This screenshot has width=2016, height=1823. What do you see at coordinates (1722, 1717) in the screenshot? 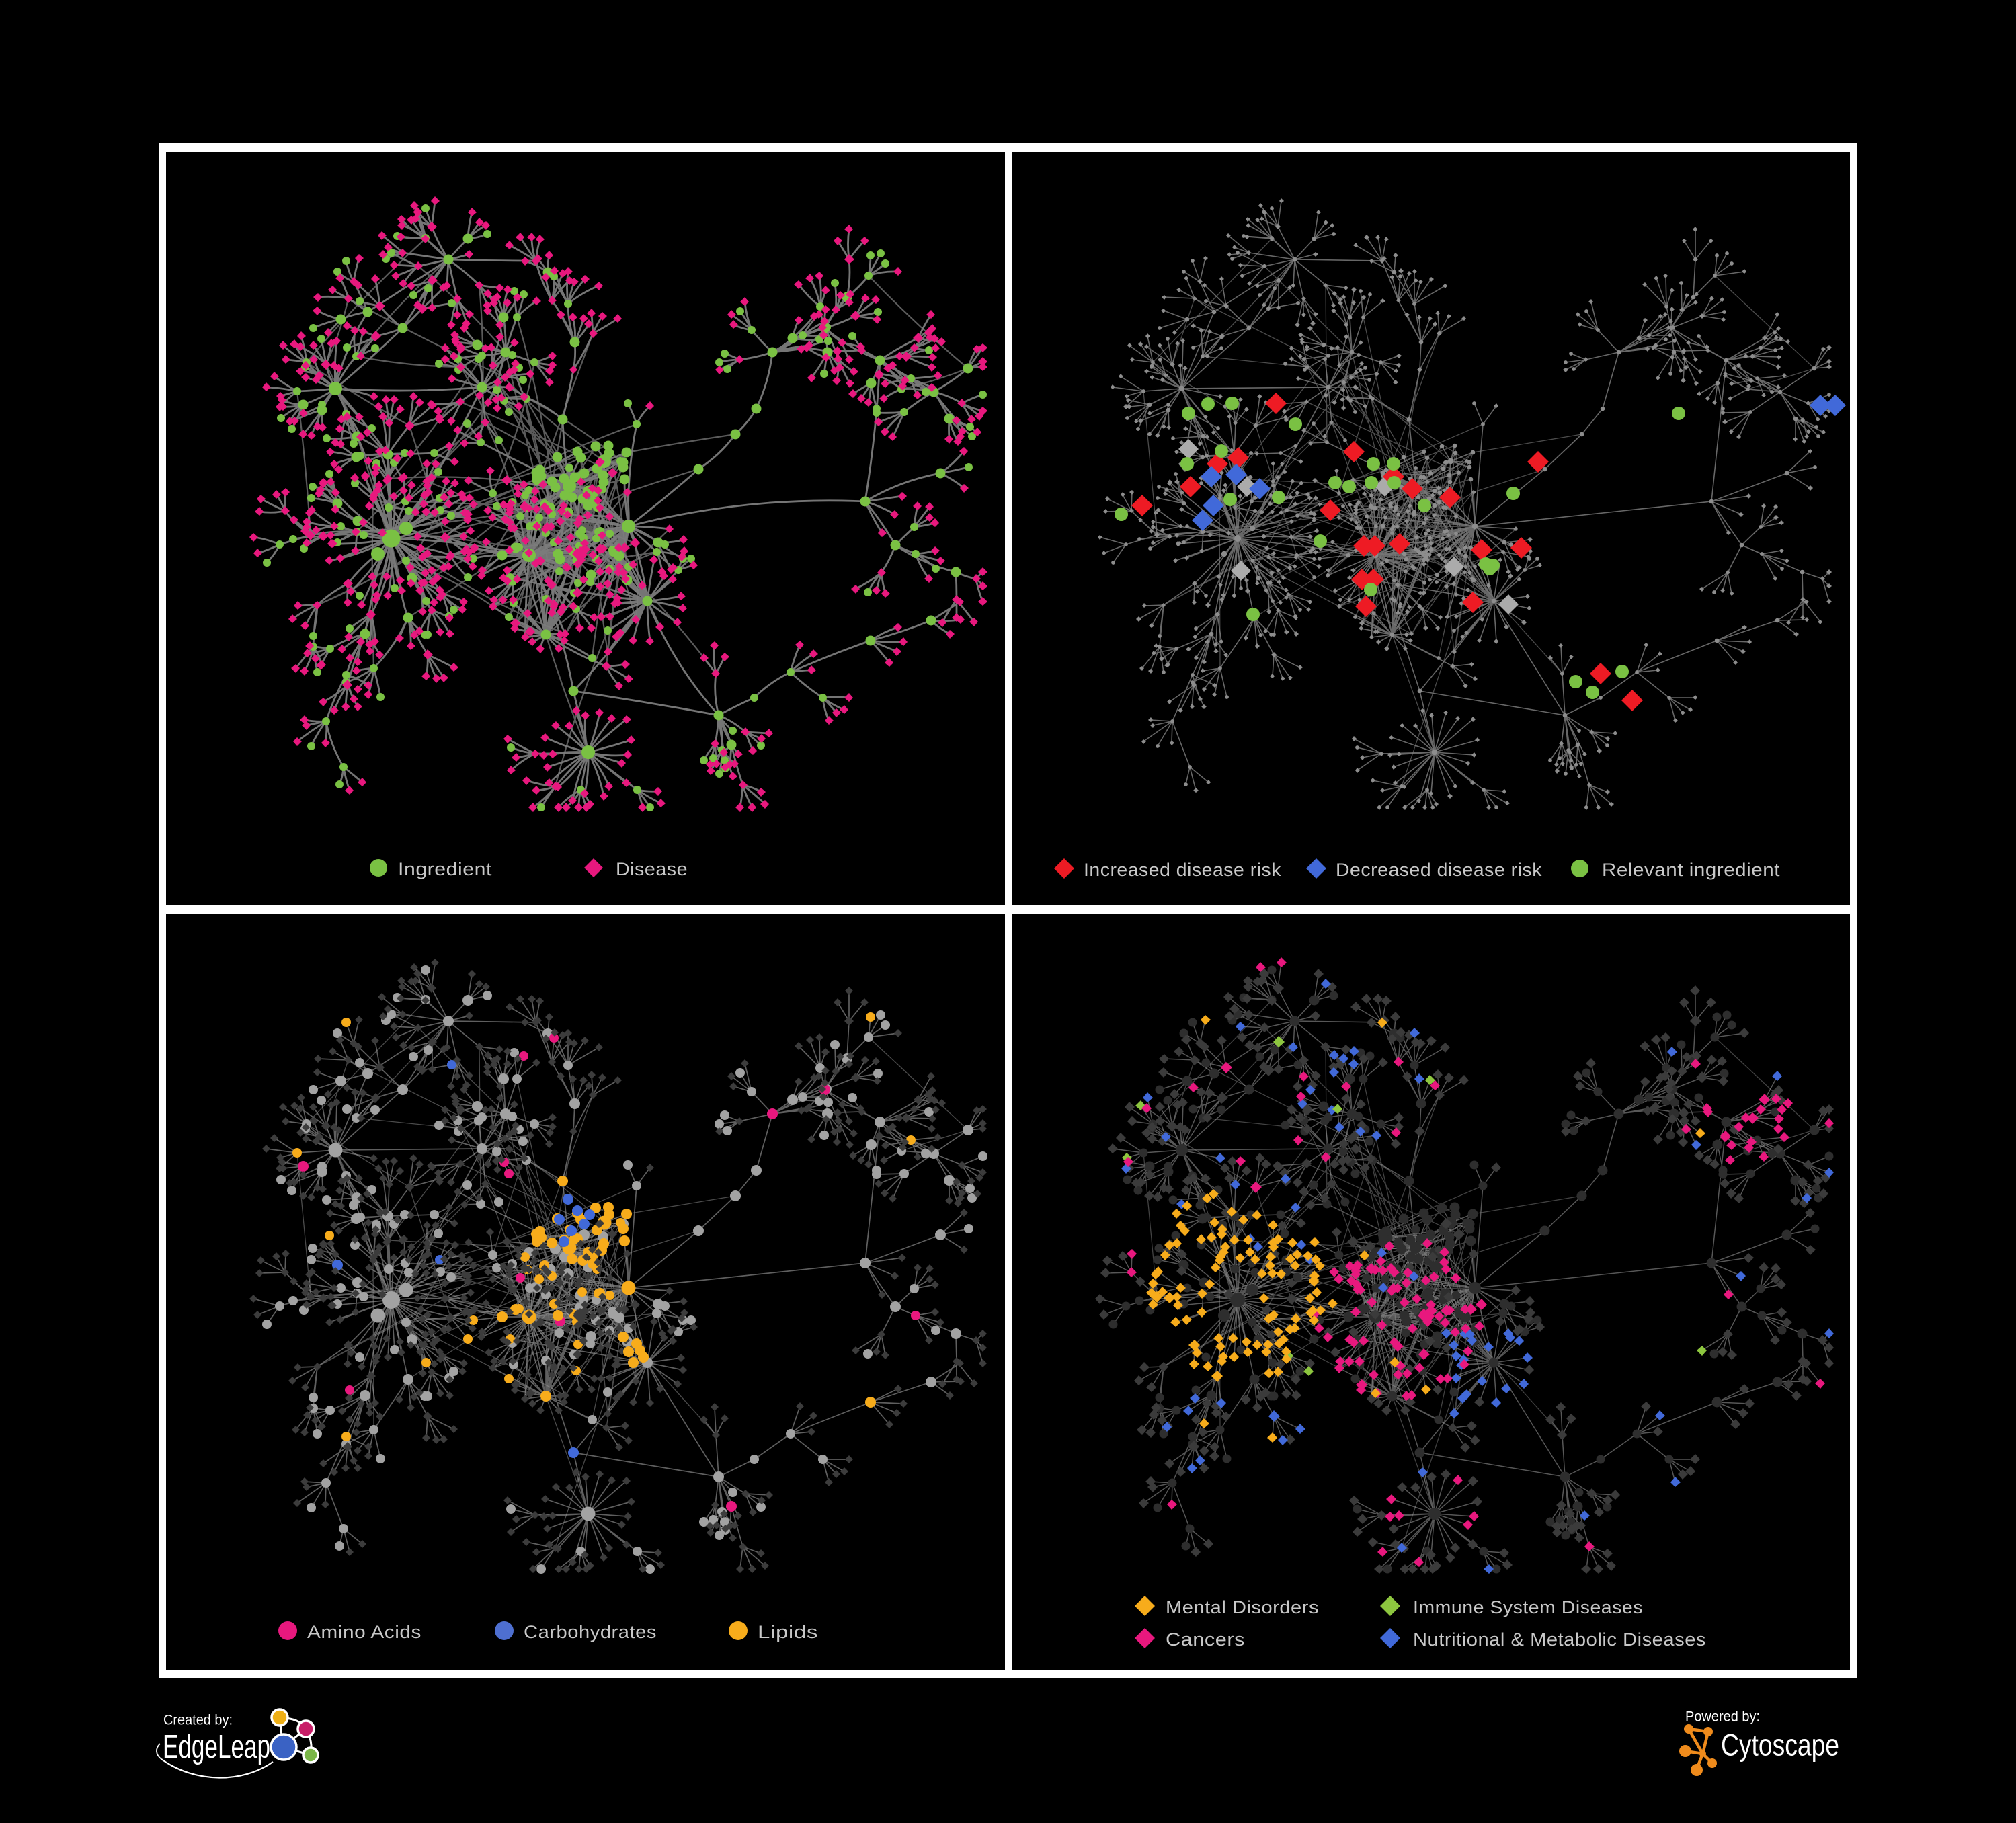
I see `svg-text: Powered by:` at bounding box center [1722, 1717].